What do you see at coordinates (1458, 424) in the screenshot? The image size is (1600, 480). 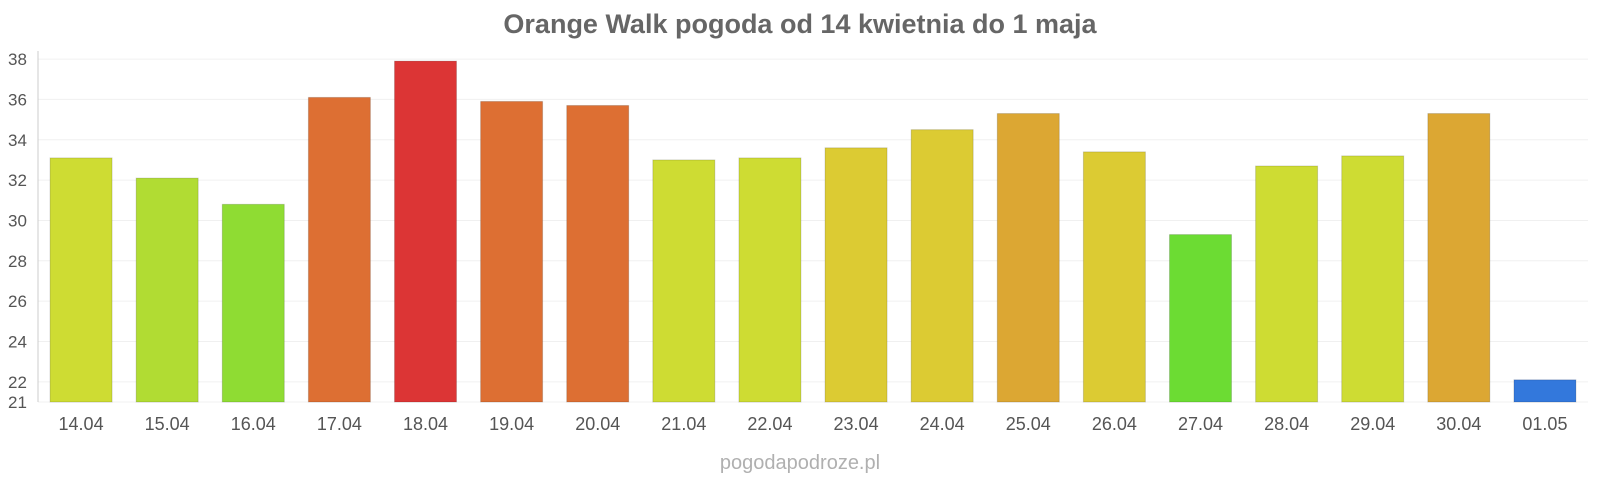 I see `x-tick-label: 30.04` at bounding box center [1458, 424].